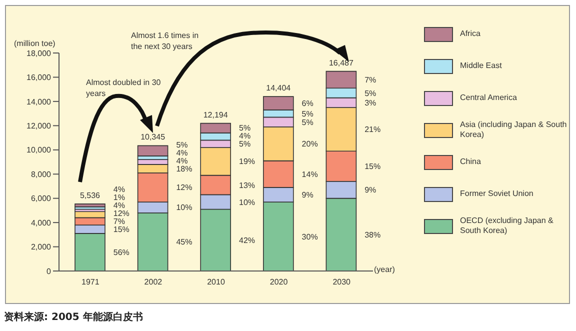 Image resolution: width=576 pixels, height=331 pixels. What do you see at coordinates (471, 162) in the screenshot?
I see `legend-label: China` at bounding box center [471, 162].